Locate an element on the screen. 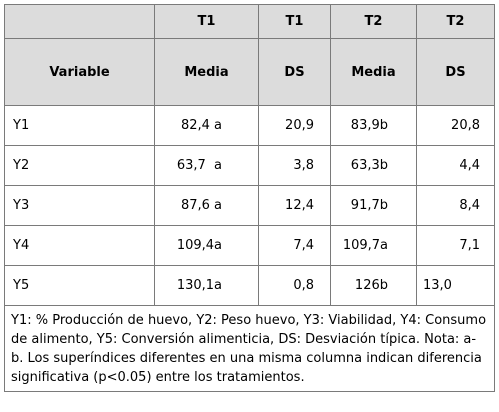  cell-t1-ds: 20,9 is located at coordinates (294, 125).